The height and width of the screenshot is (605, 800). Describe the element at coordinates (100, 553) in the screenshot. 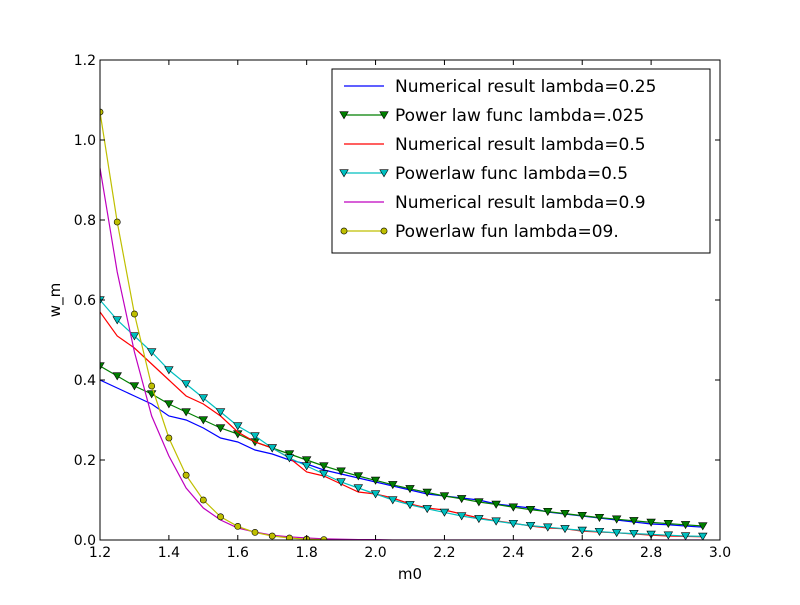

I see `x-tick-label: 1.2` at that location.